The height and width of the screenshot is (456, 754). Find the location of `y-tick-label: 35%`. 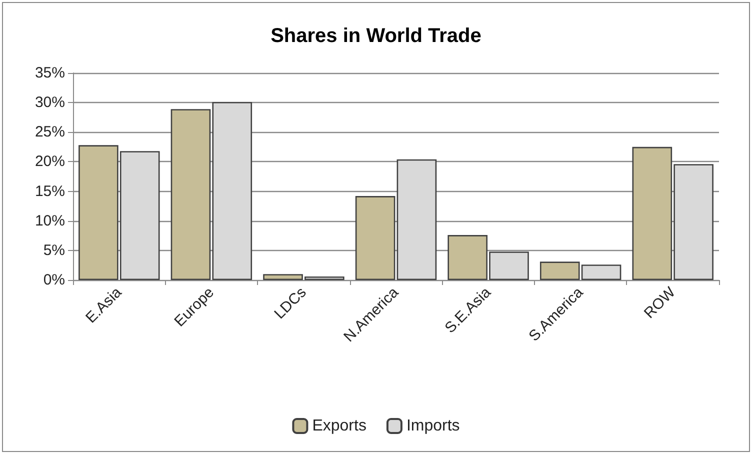

y-tick-label: 35% is located at coordinates (49, 73).